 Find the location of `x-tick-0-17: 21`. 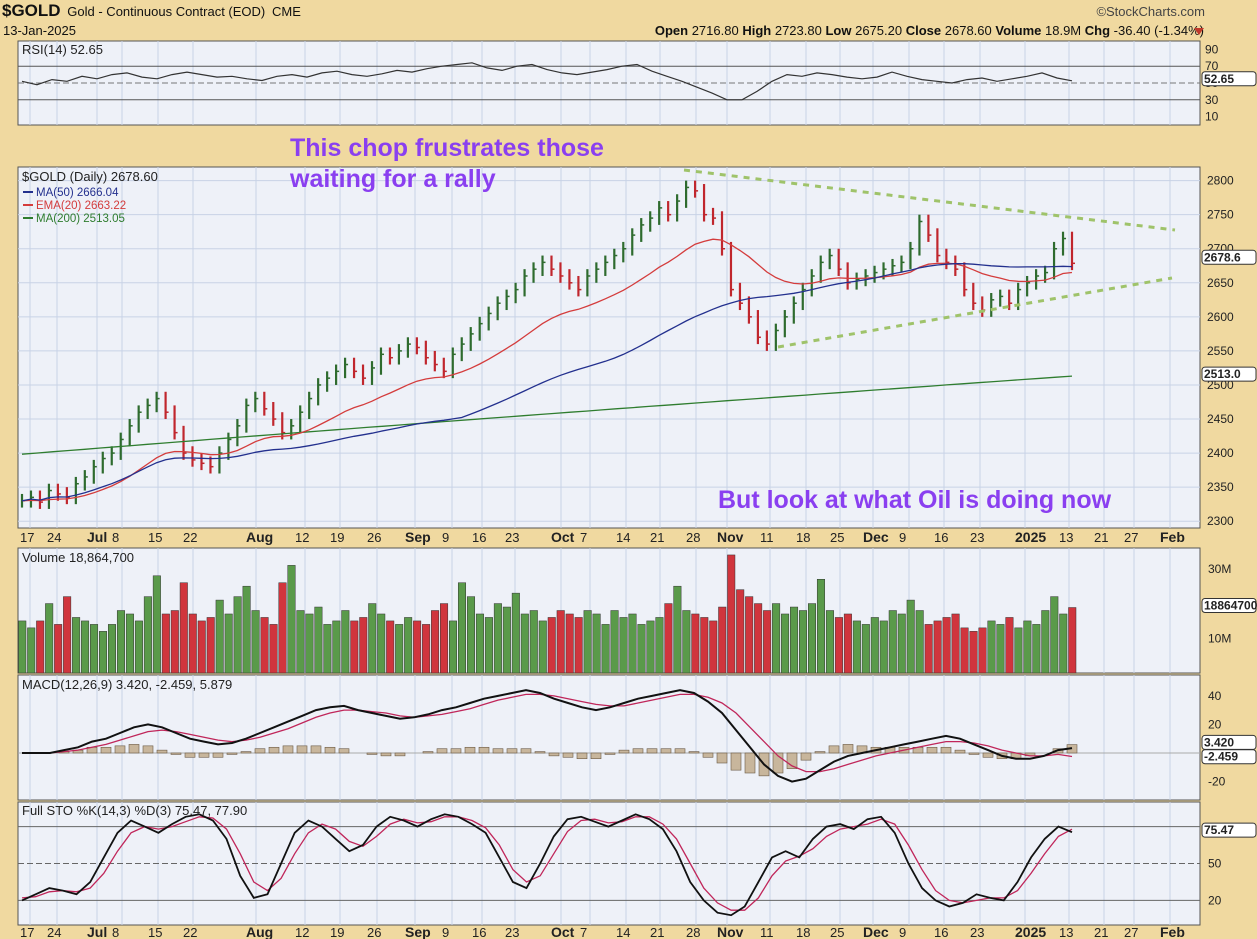

x-tick-0-17: 21 is located at coordinates (657, 537).